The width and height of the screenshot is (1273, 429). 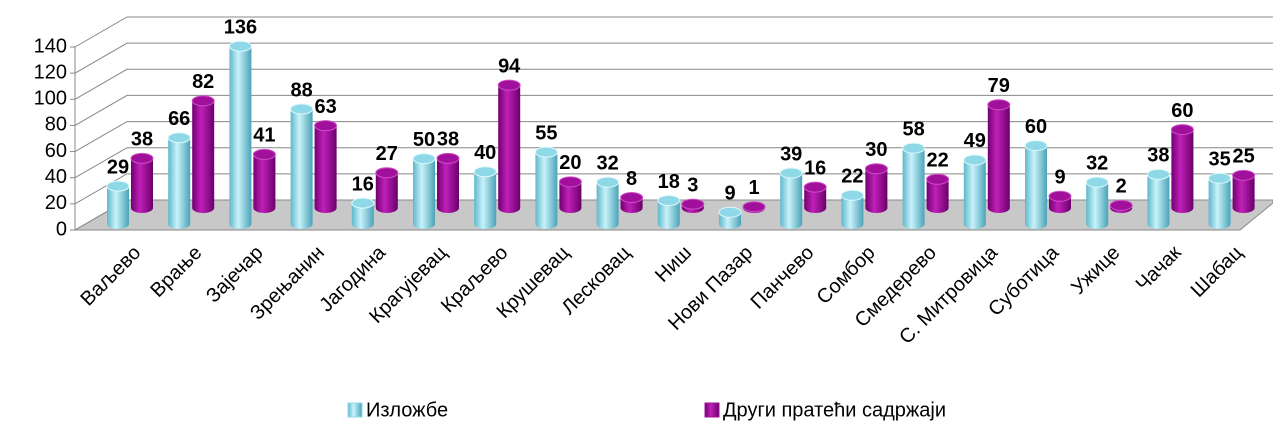 What do you see at coordinates (111, 276) in the screenshot?
I see `x-tick-label: Ваљево` at bounding box center [111, 276].